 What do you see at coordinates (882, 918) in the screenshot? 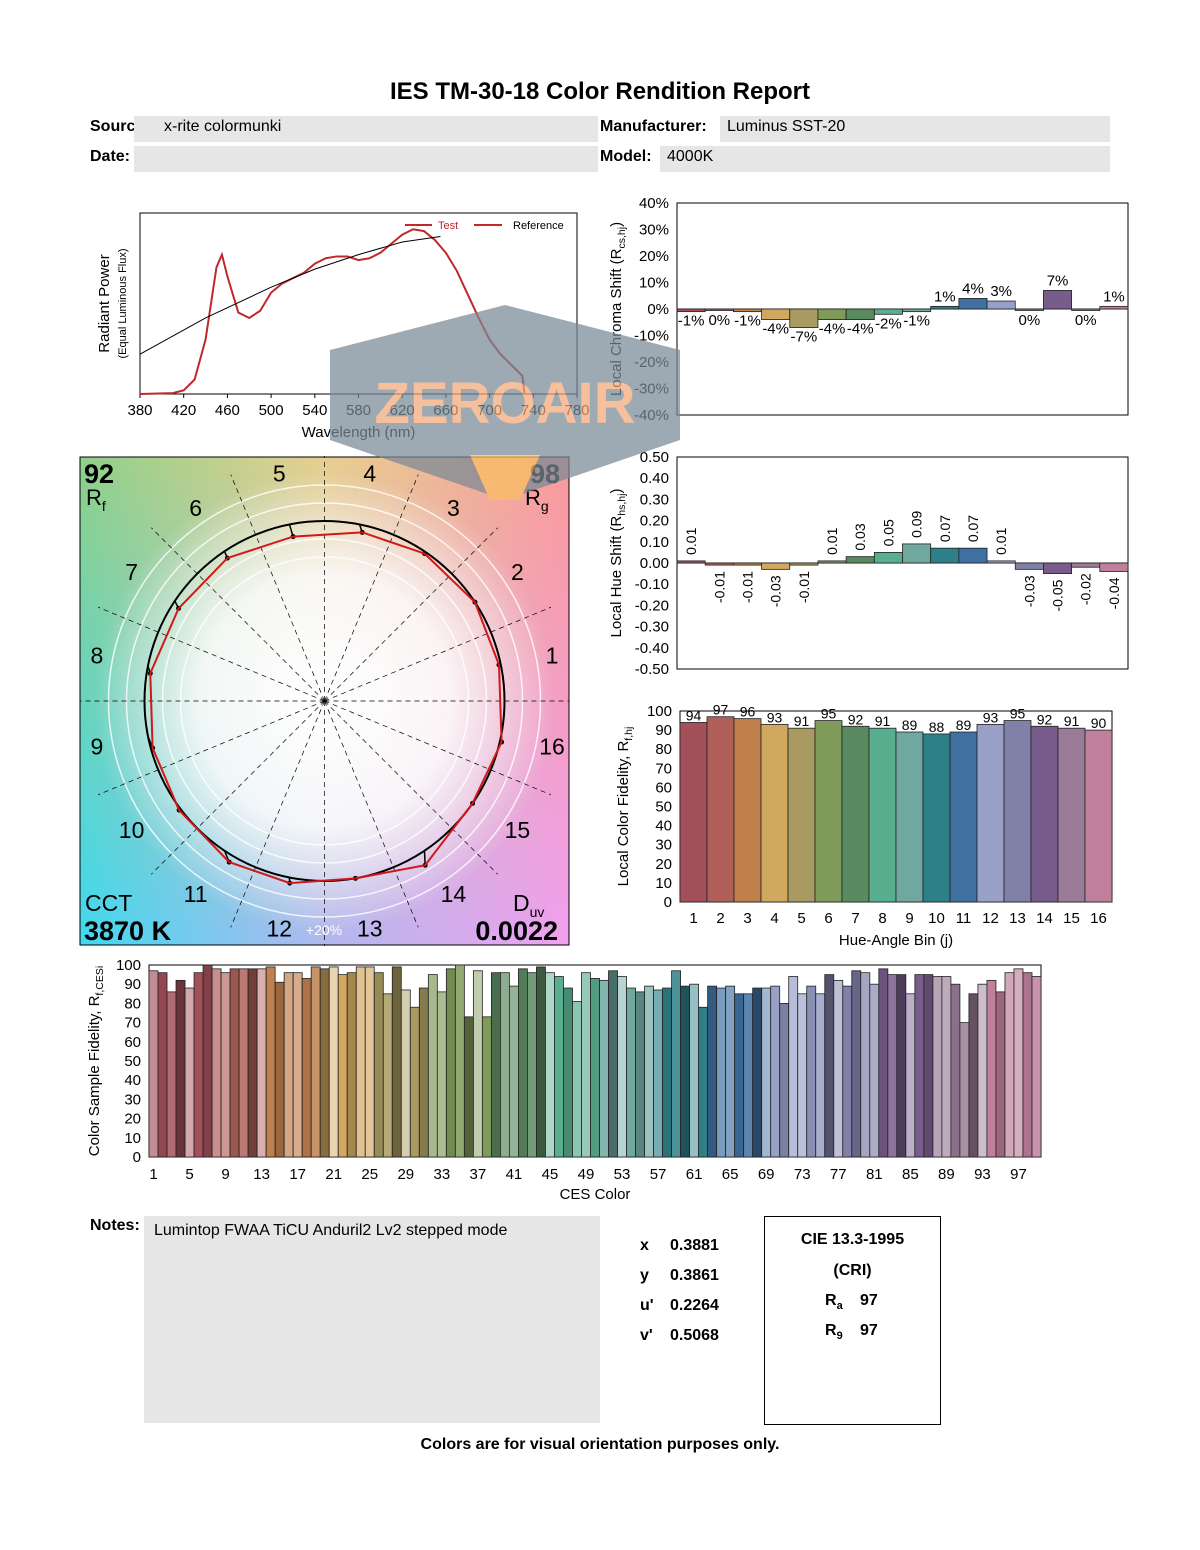
I see `x-tick-label: 8` at bounding box center [882, 918].